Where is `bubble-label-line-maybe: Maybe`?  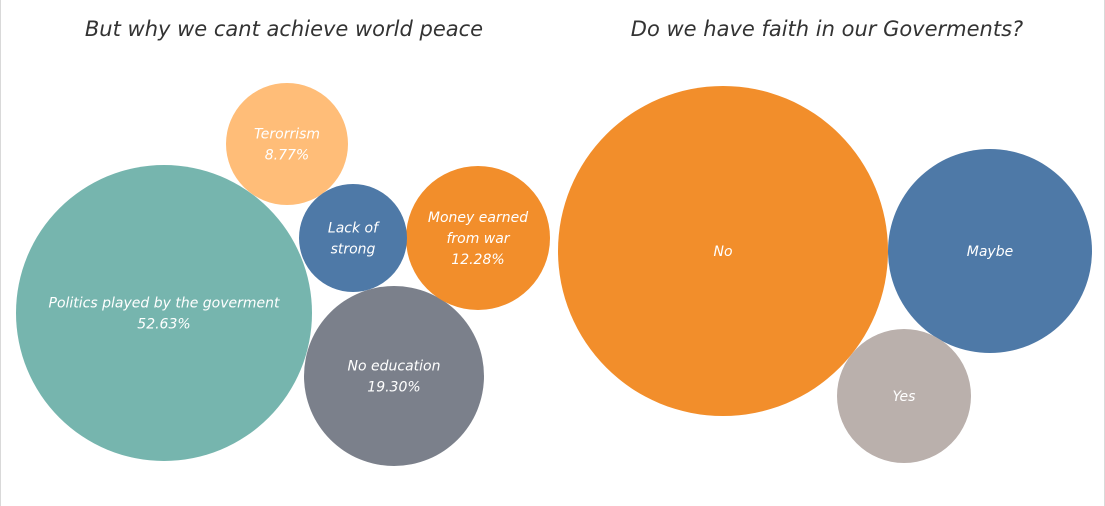
bubble-label-line-maybe: Maybe is located at coordinates (990, 252).